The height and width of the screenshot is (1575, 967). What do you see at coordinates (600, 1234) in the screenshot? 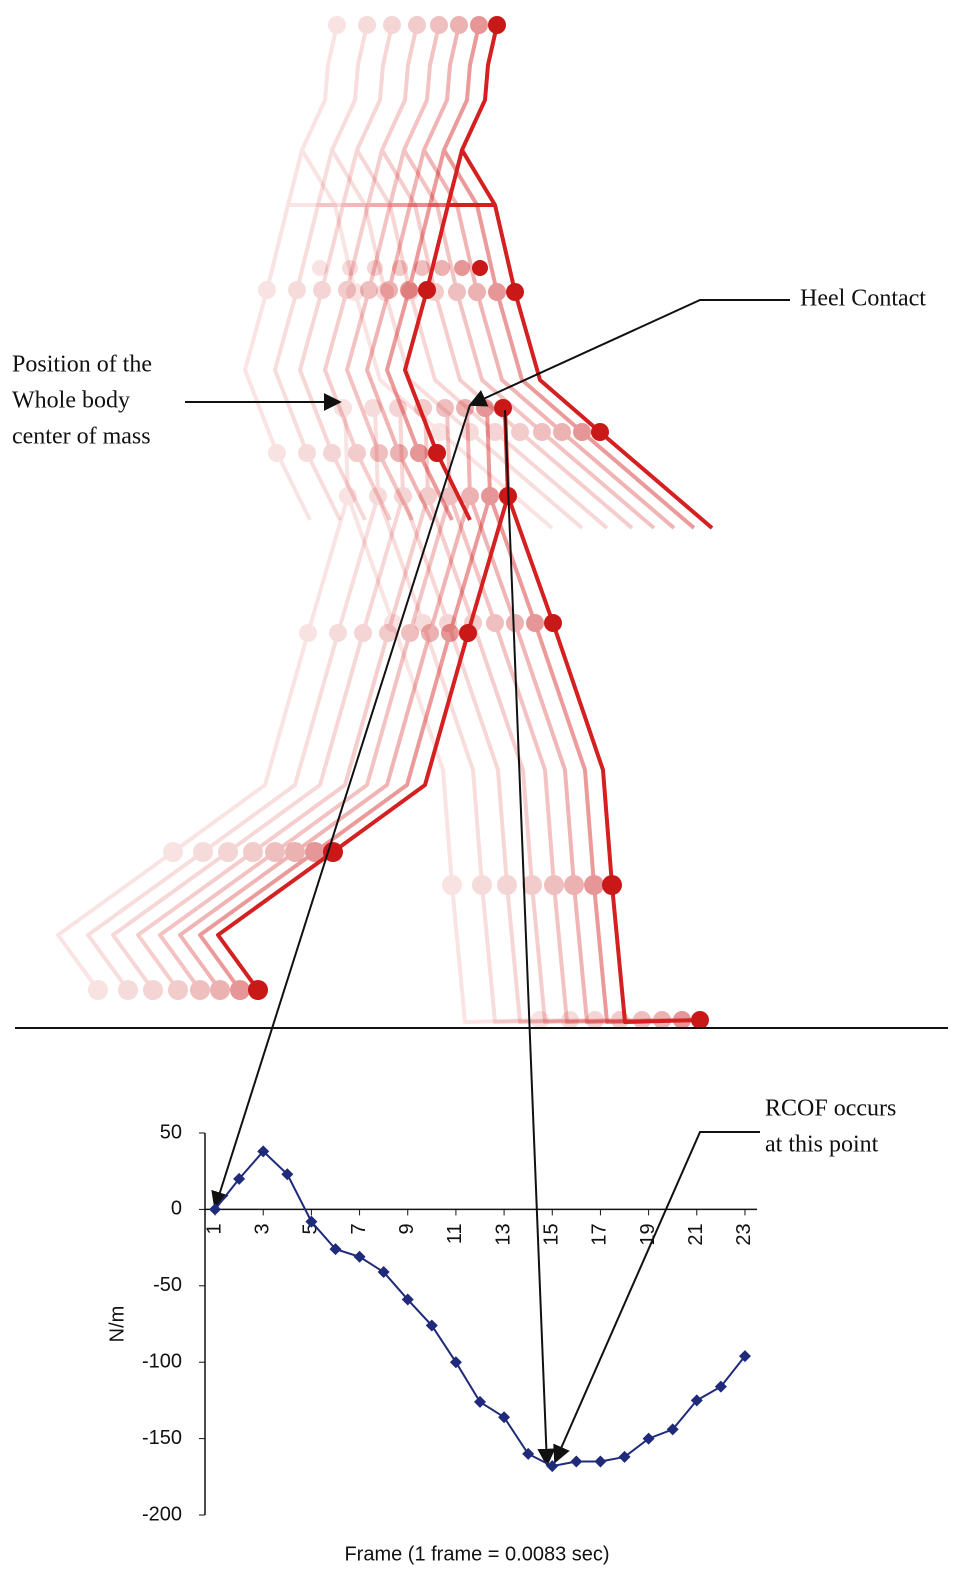
I see `x-tick-label: 17` at bounding box center [600, 1234].